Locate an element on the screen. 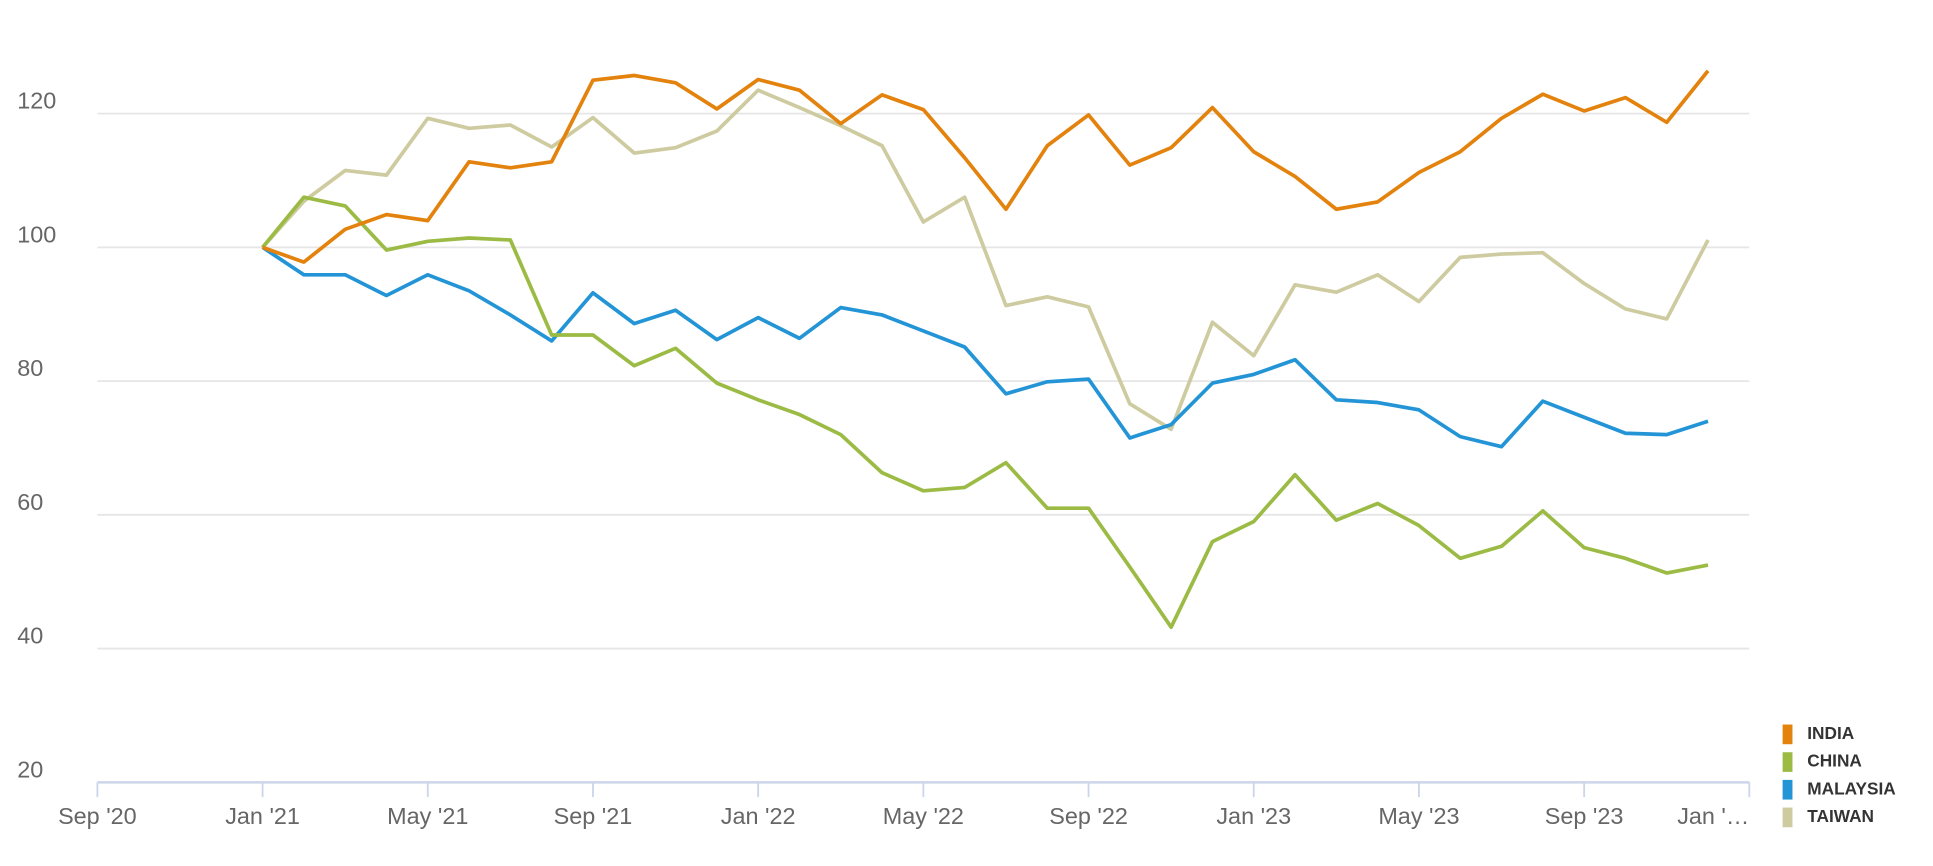 The image size is (1933, 866). y-tick-label: 20 is located at coordinates (30, 769).